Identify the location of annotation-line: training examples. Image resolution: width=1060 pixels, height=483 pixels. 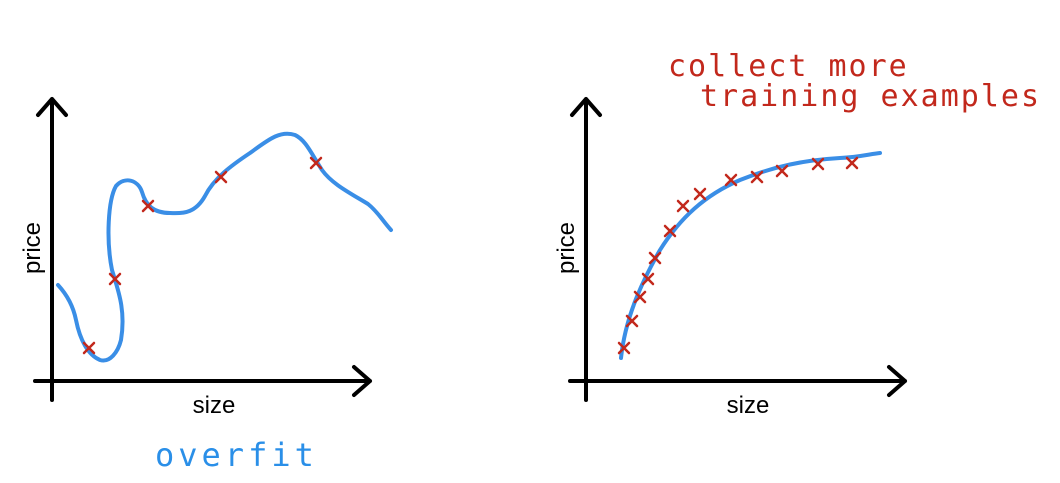
(870, 96).